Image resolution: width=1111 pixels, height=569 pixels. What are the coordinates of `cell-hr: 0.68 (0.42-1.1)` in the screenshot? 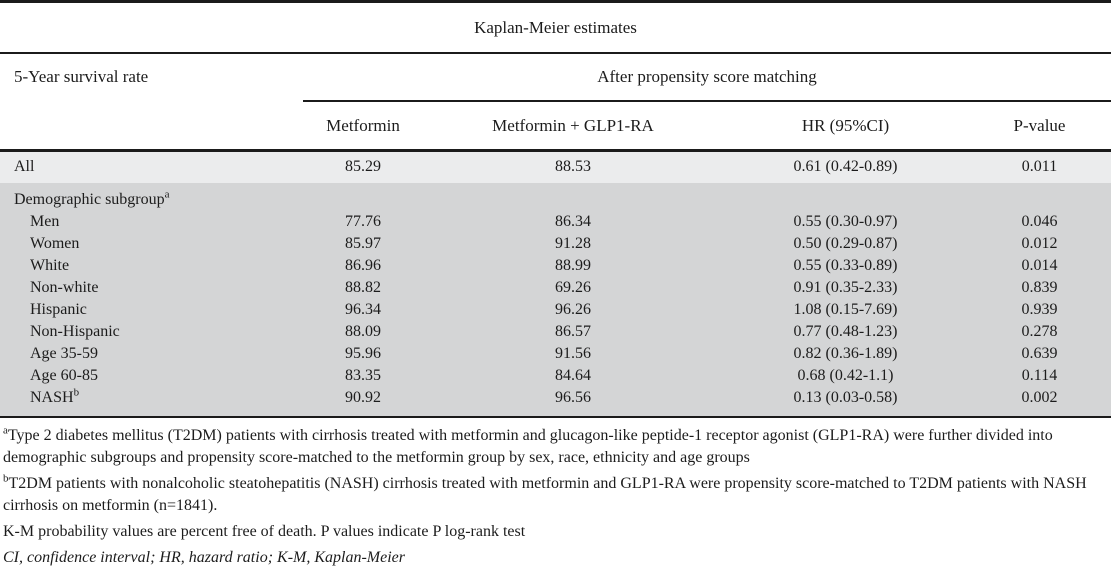 It's located at (845, 375).